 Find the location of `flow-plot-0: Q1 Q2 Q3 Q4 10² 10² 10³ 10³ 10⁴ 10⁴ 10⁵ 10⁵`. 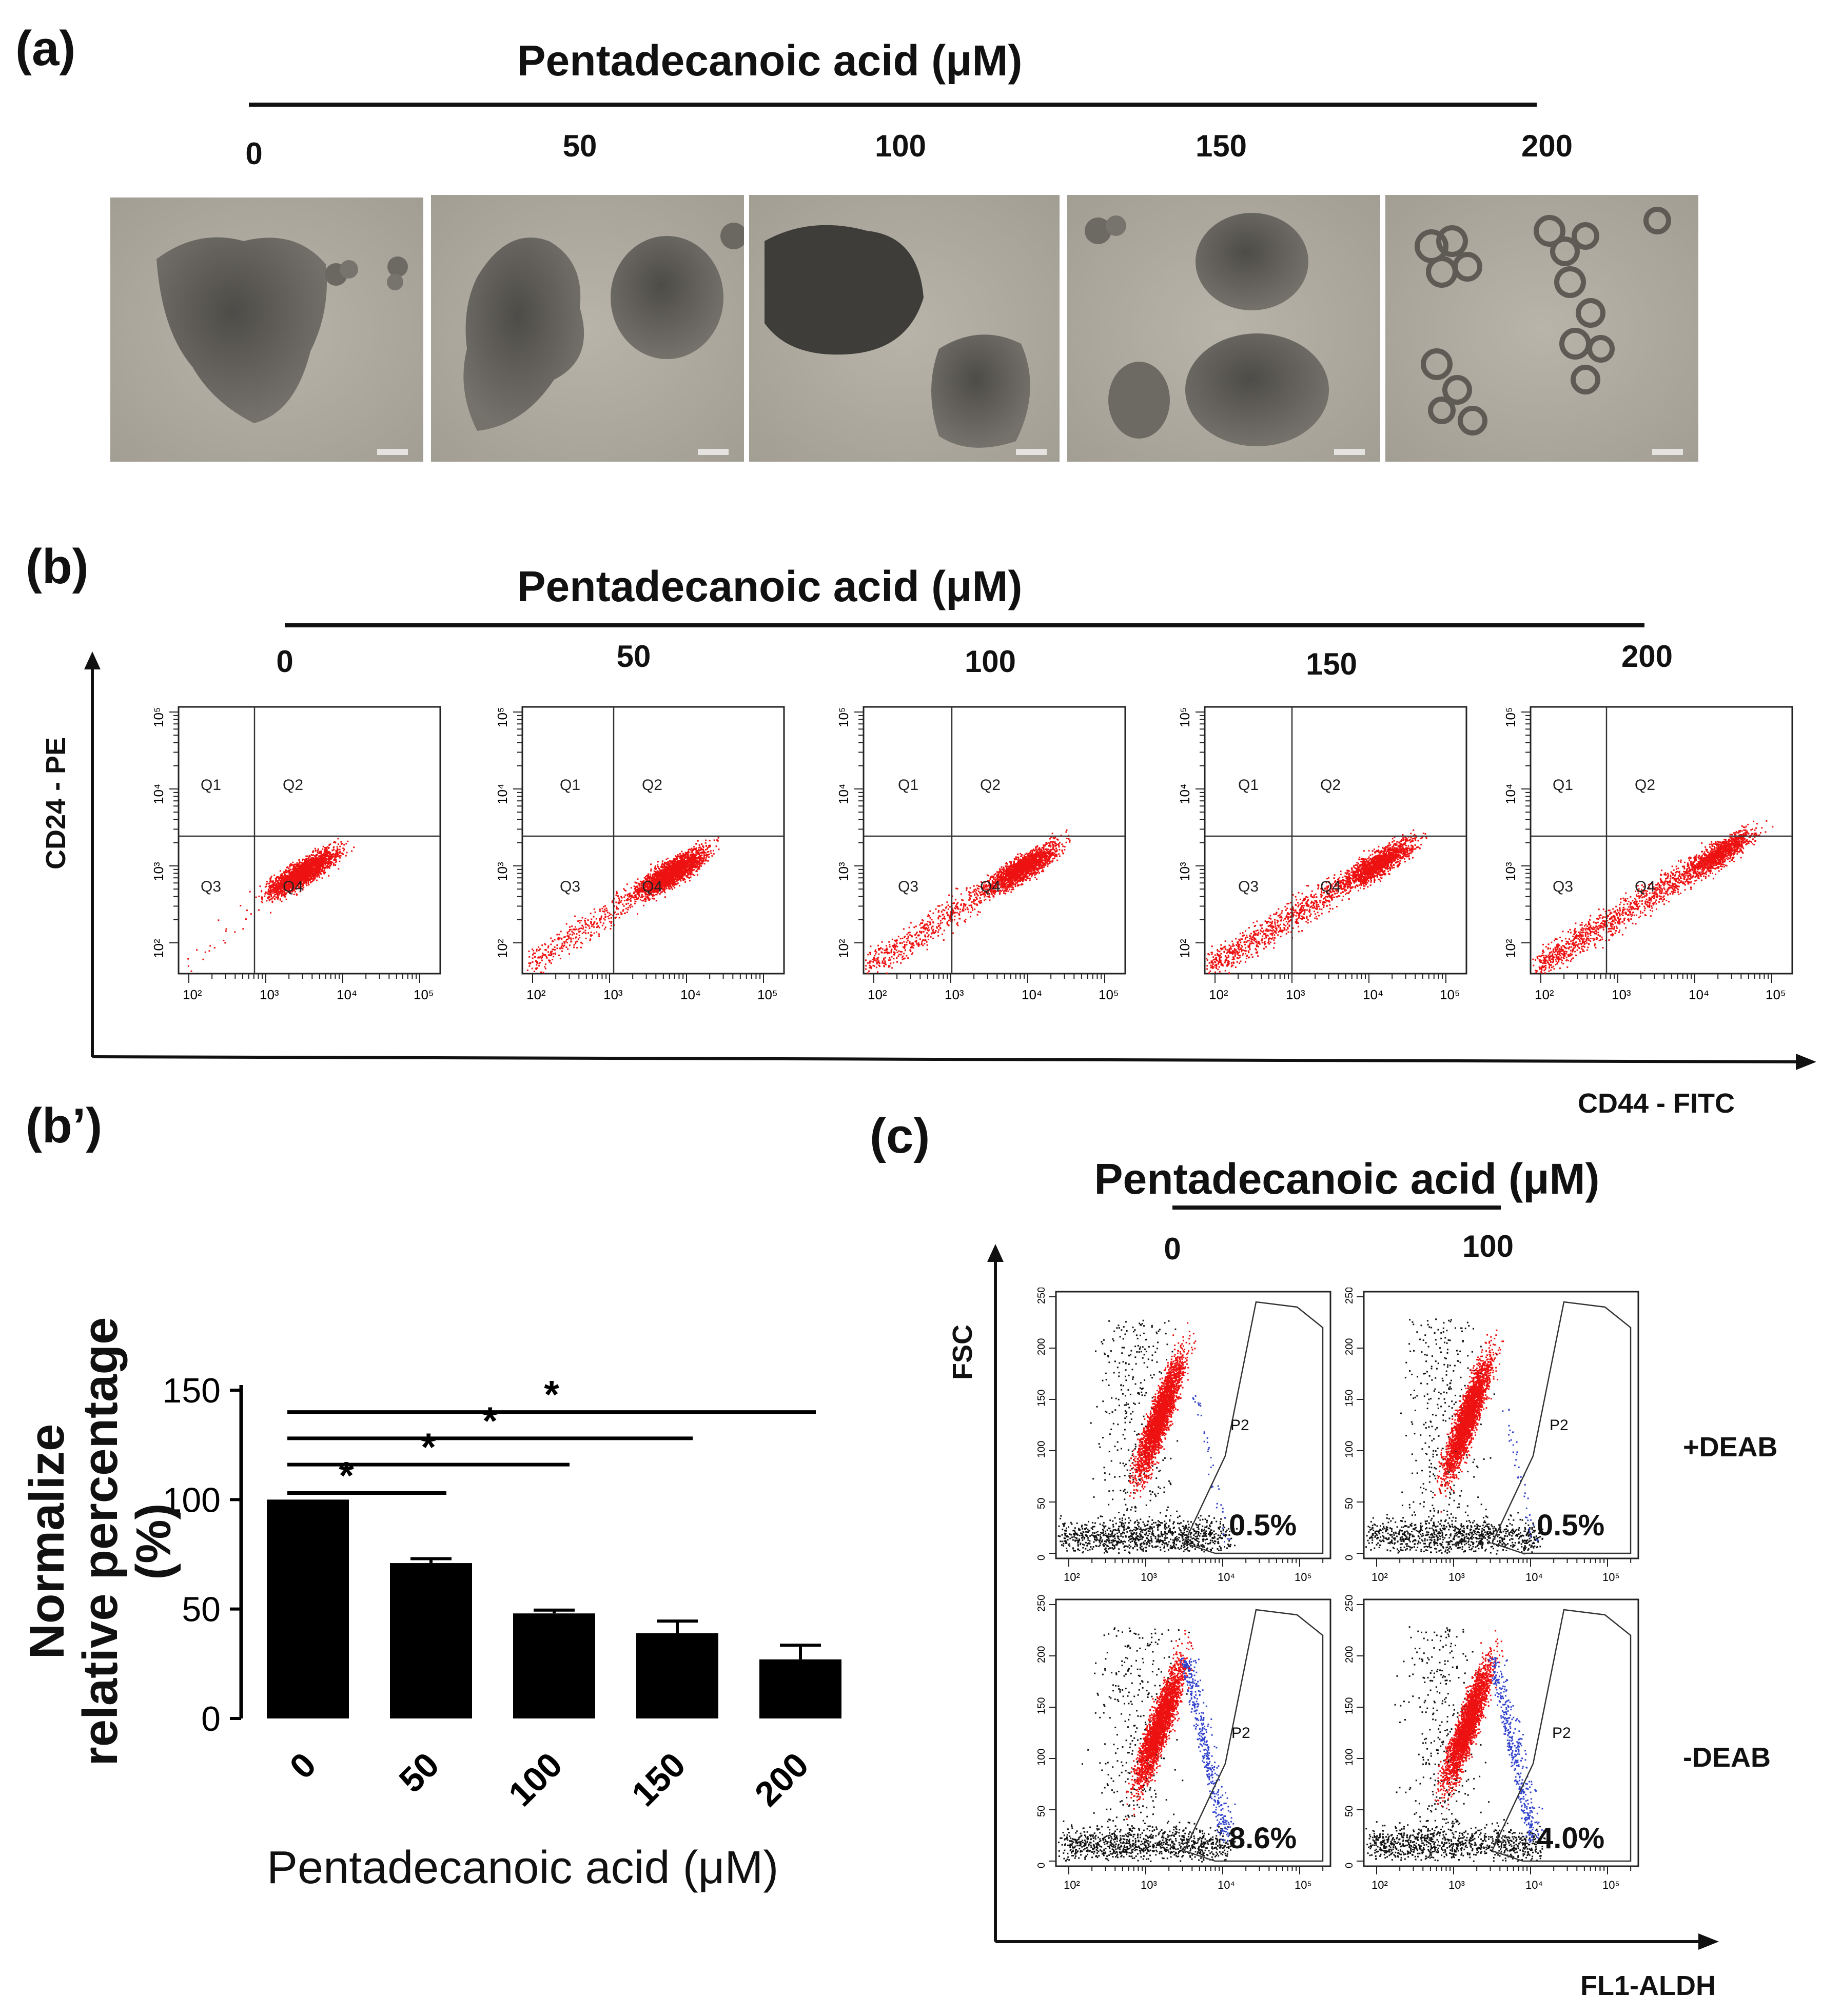

flow-plot-0: Q1 Q2 Q3 Q4 10² 10² 10³ 10³ 10⁴ 10⁴ 10⁵ 10⁵ is located at coordinates (297, 854).